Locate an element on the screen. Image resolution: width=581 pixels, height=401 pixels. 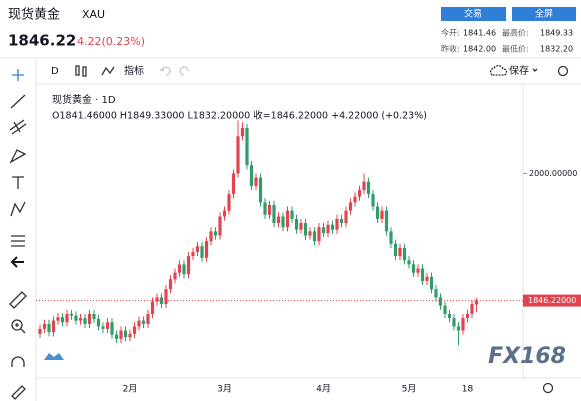
crosshair-tool is located at coordinates (18, 75).